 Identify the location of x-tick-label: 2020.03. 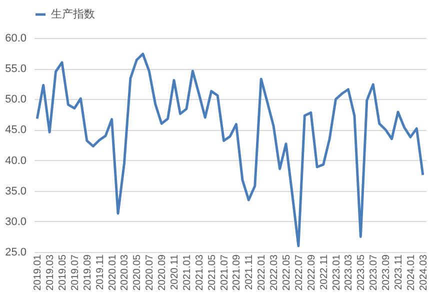
(125, 272).